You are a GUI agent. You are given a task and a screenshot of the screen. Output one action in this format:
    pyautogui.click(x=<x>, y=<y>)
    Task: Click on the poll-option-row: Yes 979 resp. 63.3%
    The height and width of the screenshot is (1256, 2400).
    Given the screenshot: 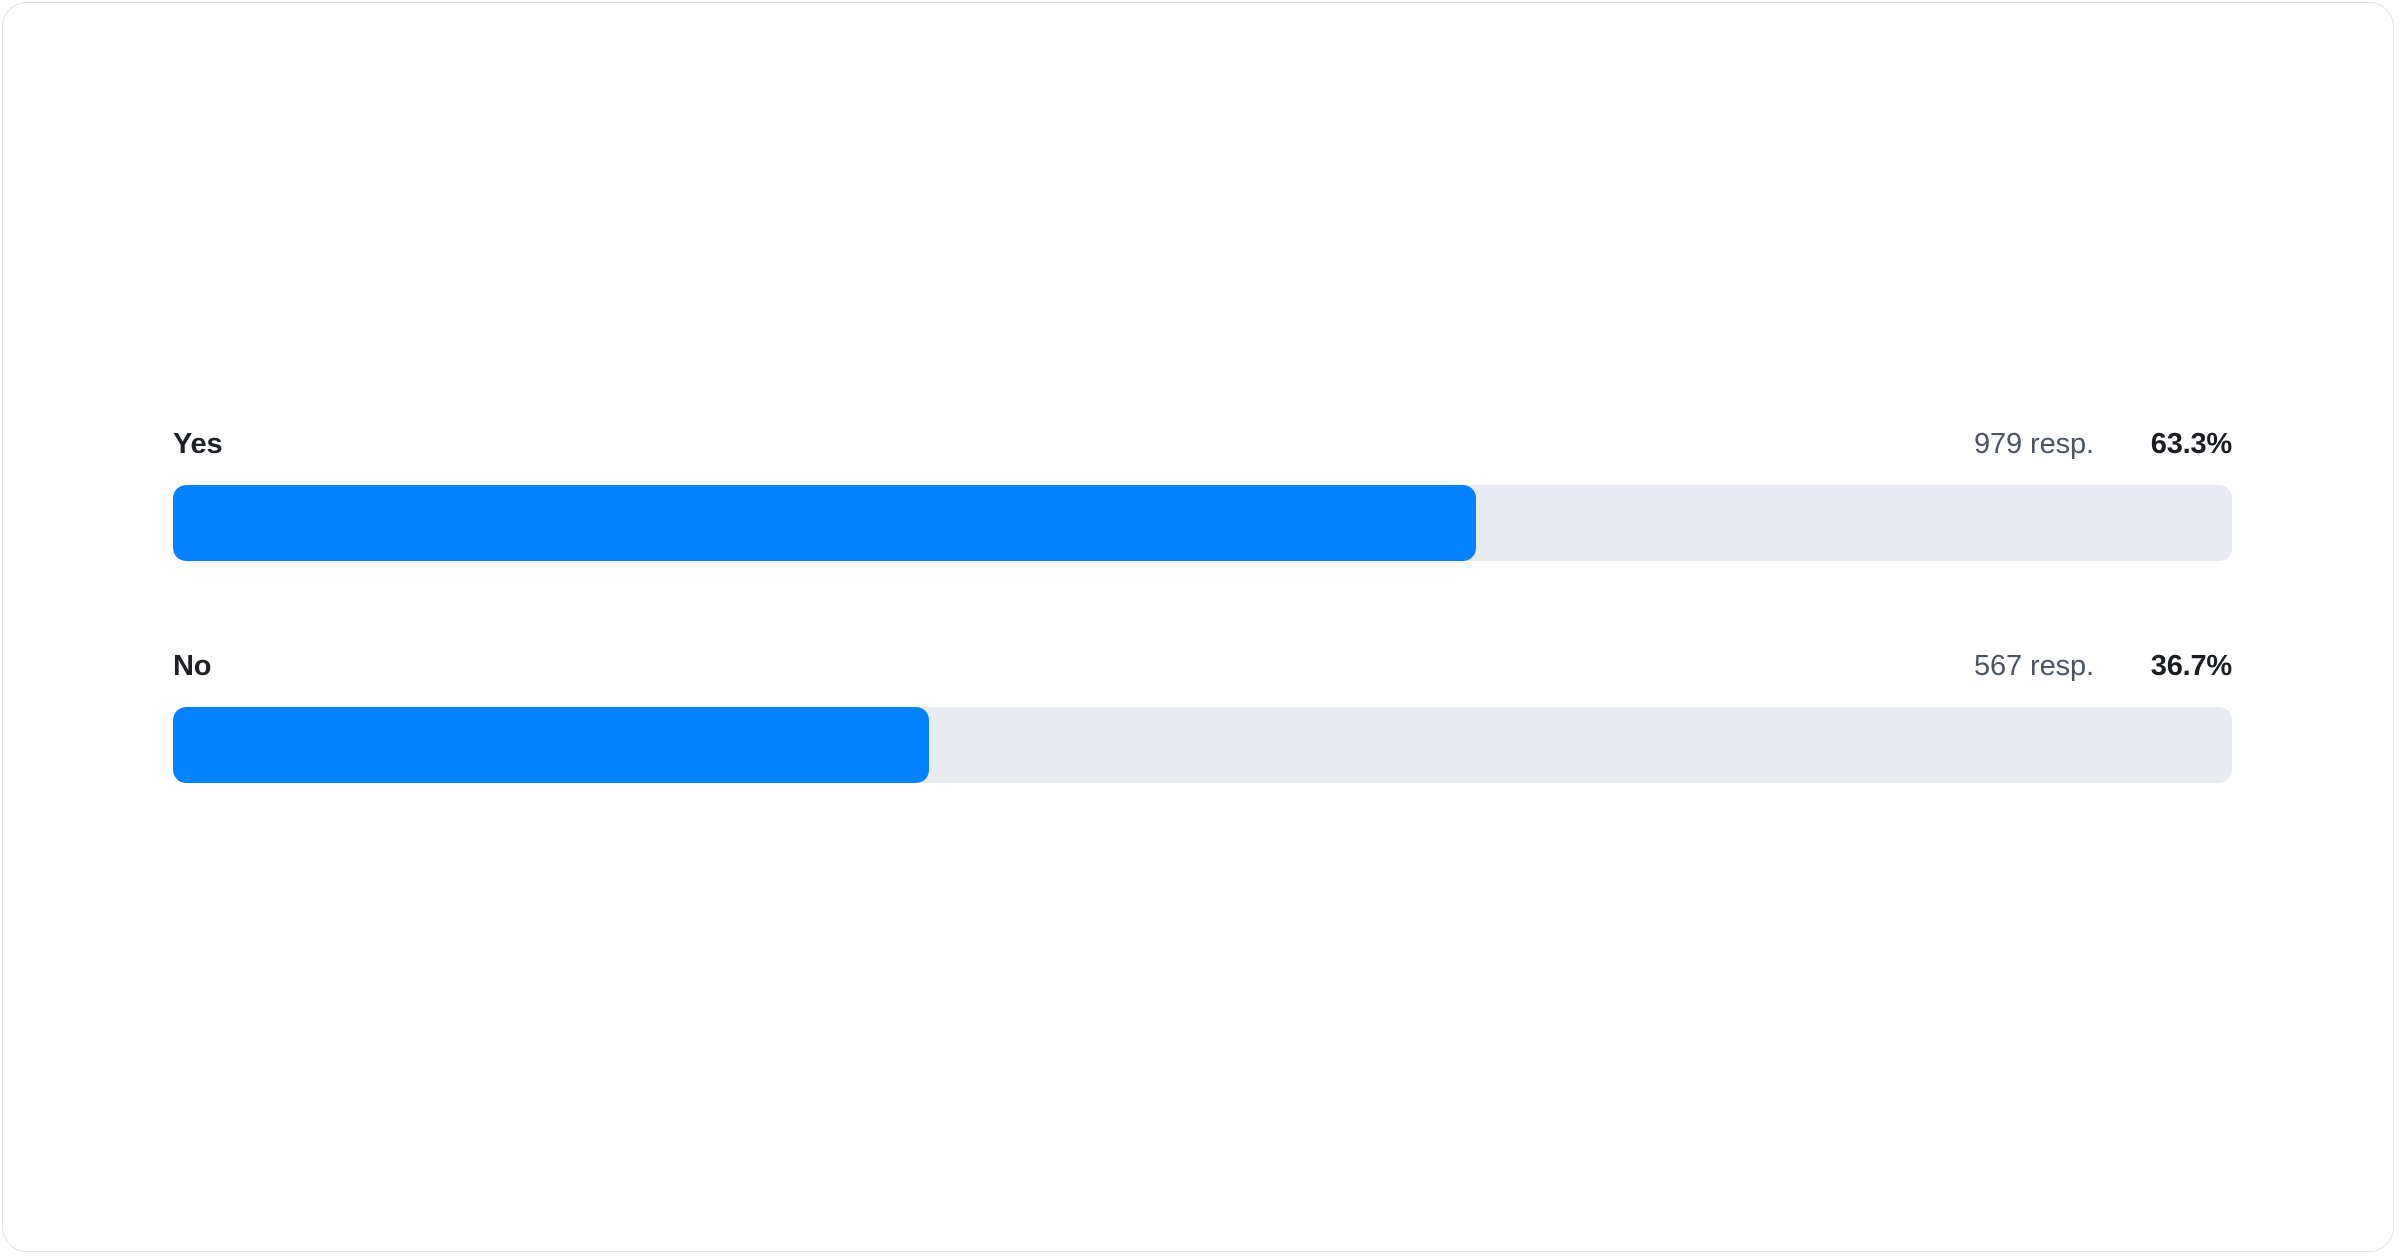 What is the action you would take?
    pyautogui.click(x=1202, y=492)
    